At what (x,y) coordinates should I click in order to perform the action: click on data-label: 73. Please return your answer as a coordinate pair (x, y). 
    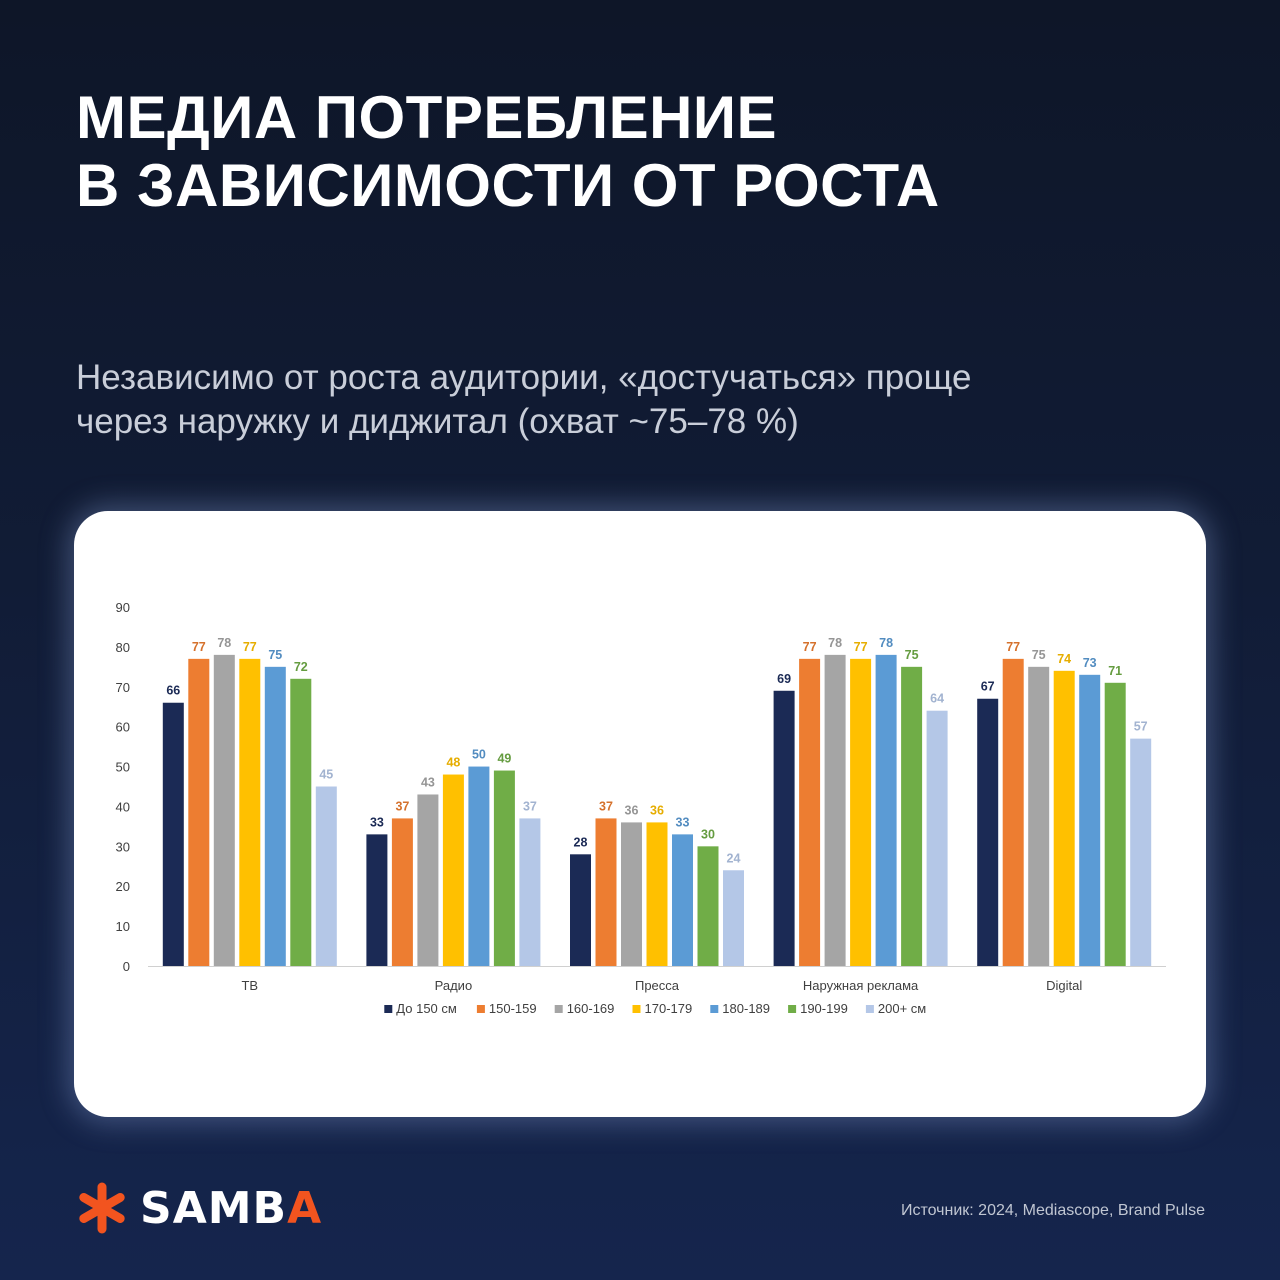
    Looking at the image, I should click on (1090, 663).